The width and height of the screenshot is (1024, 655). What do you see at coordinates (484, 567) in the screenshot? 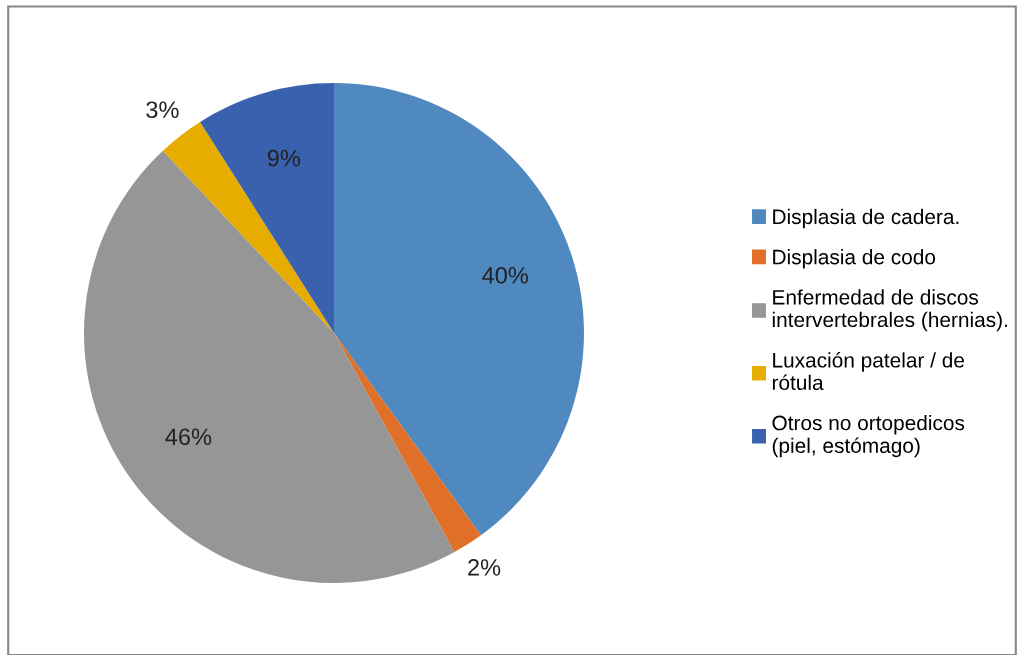
I see `data-label: 2%` at bounding box center [484, 567].